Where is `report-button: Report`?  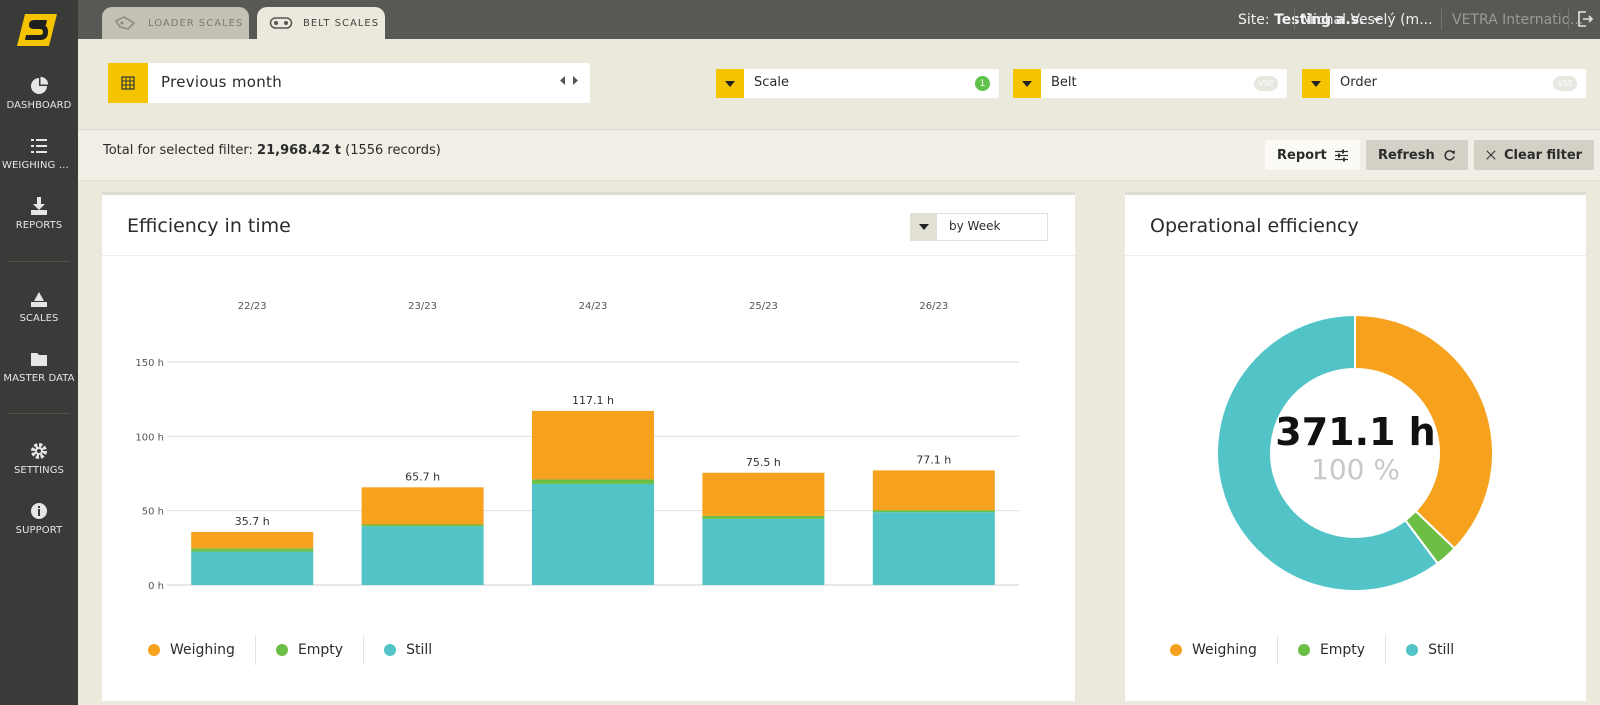
report-button: Report is located at coordinates (1312, 155).